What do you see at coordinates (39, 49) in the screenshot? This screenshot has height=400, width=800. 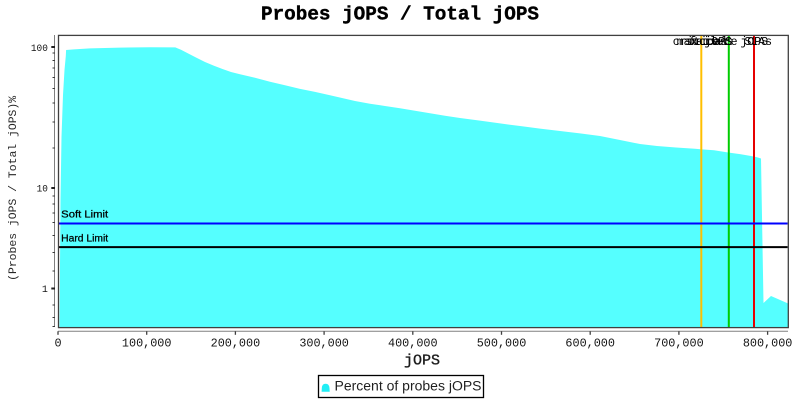 I see `svg-text: 100` at bounding box center [39, 49].